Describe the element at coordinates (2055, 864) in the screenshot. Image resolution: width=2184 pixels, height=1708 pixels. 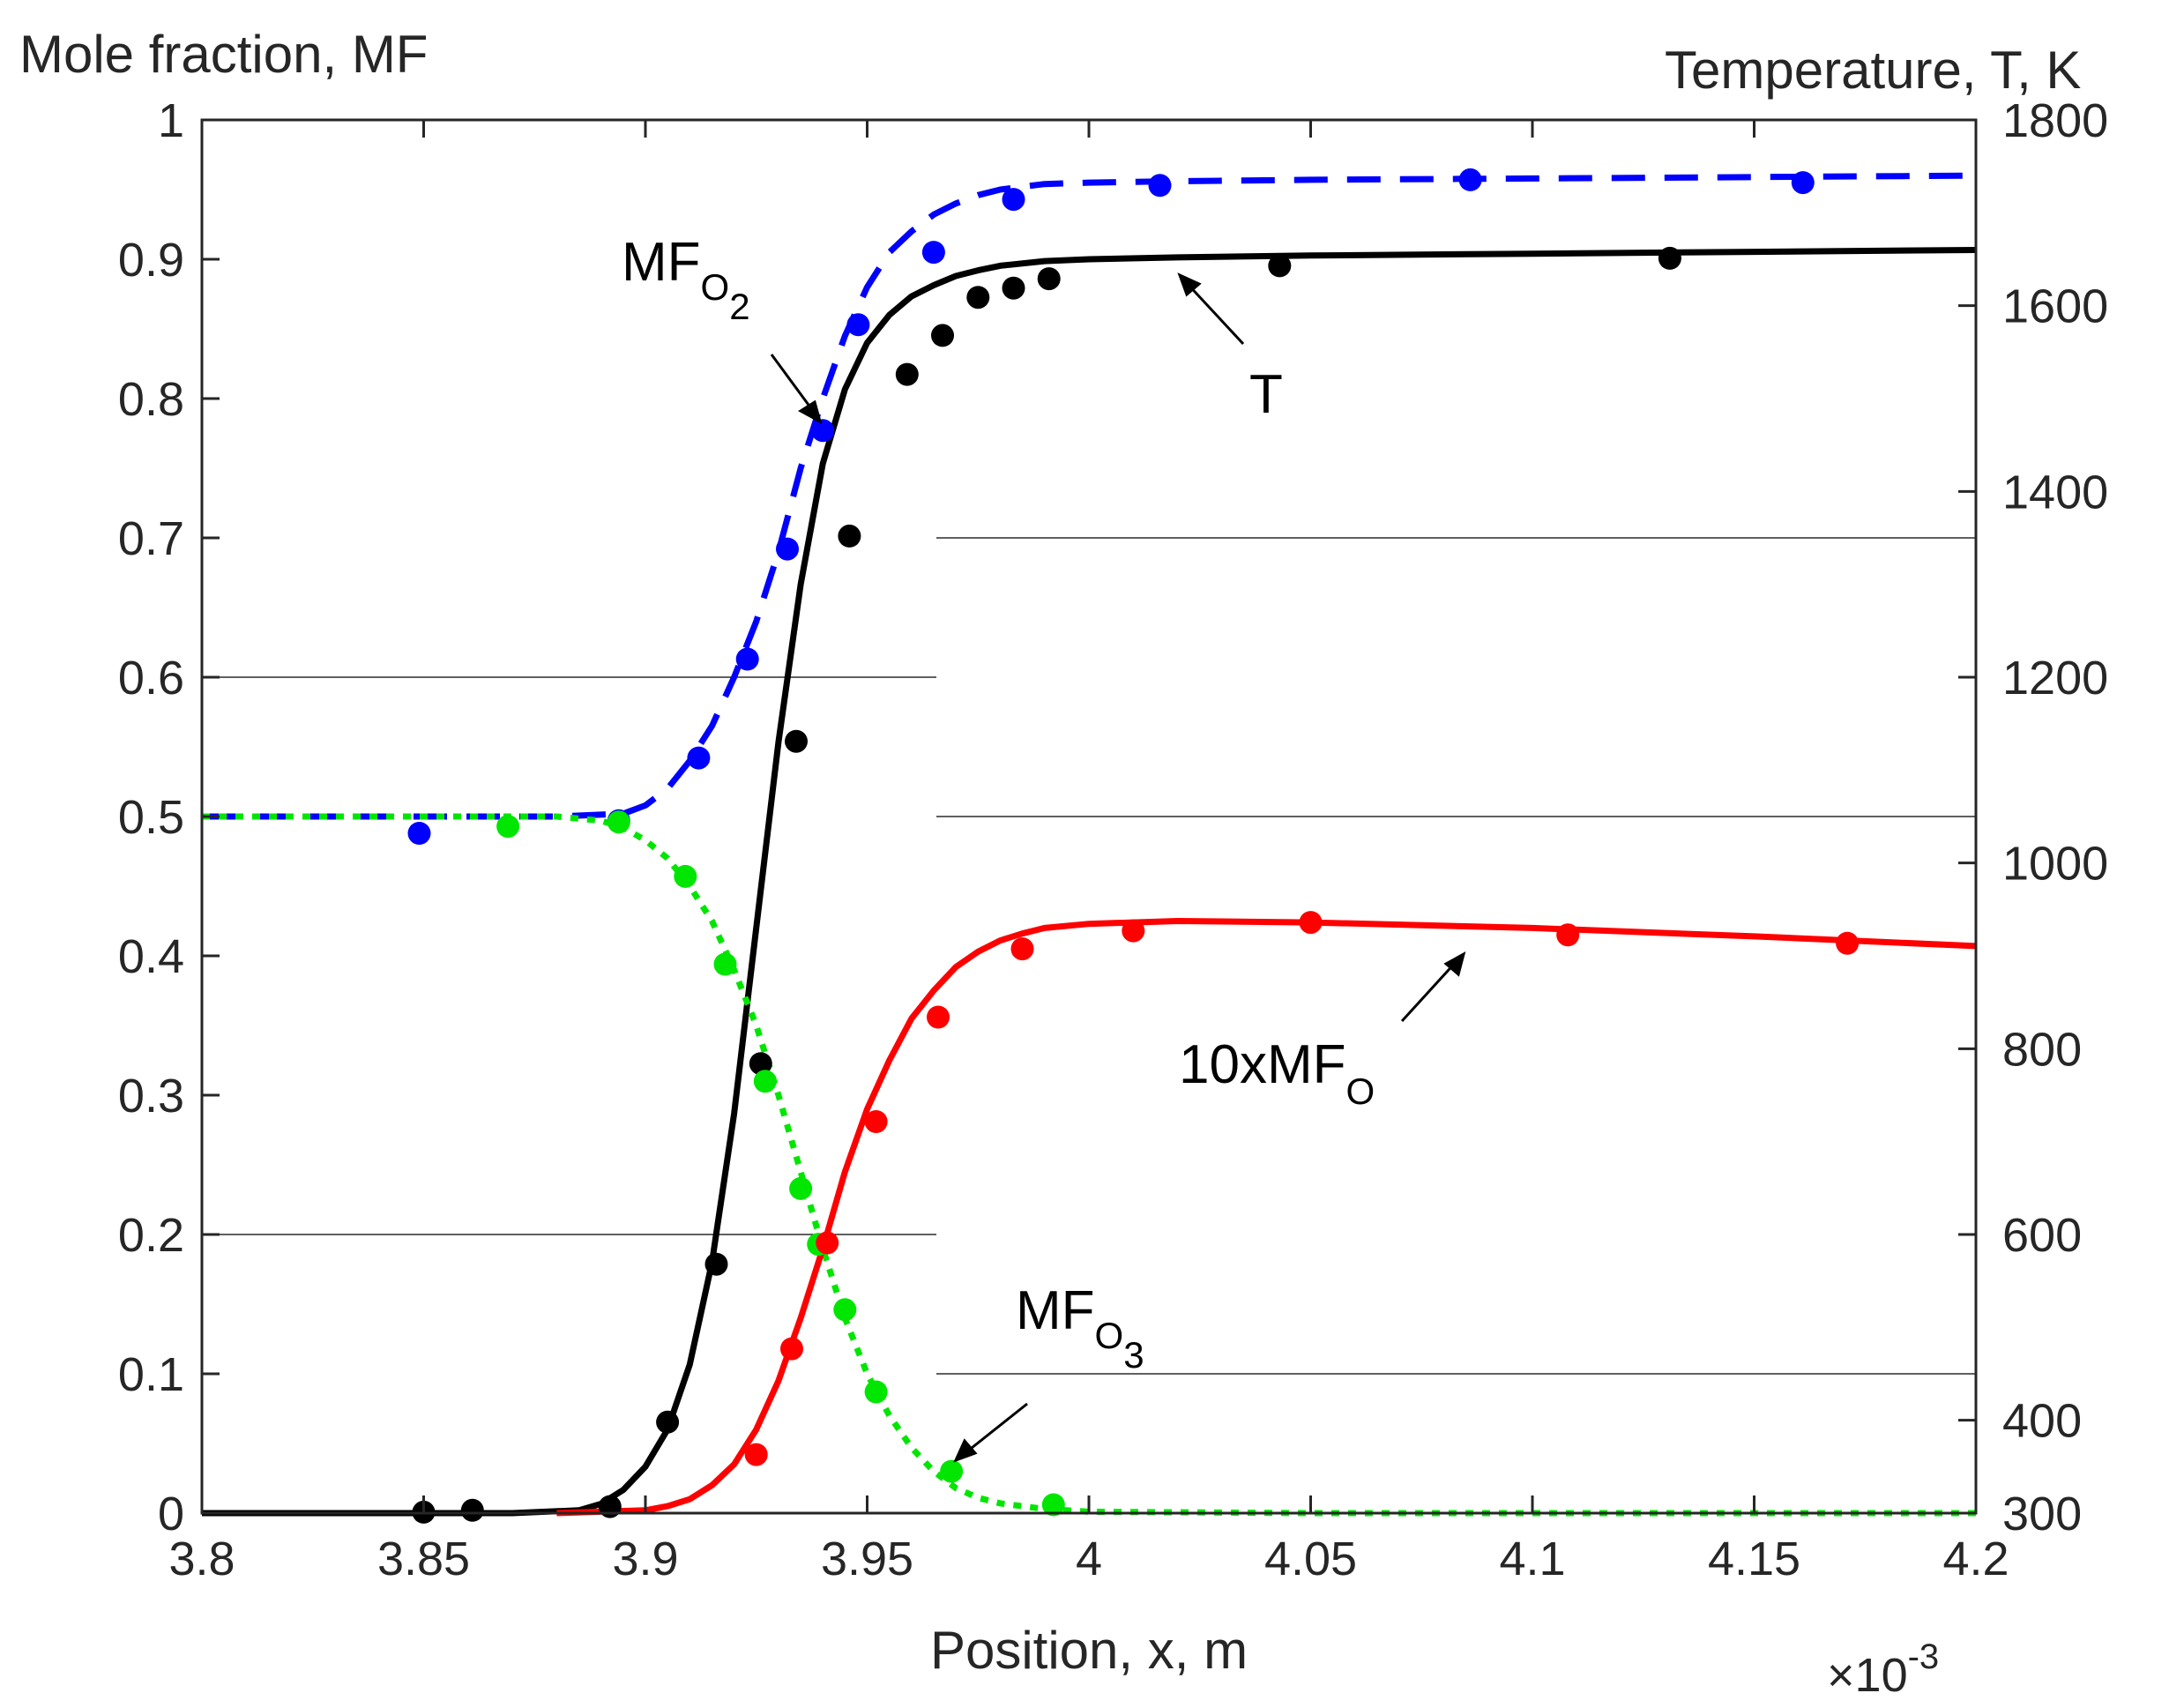
I see `y-right-tick-label: 1000` at that location.